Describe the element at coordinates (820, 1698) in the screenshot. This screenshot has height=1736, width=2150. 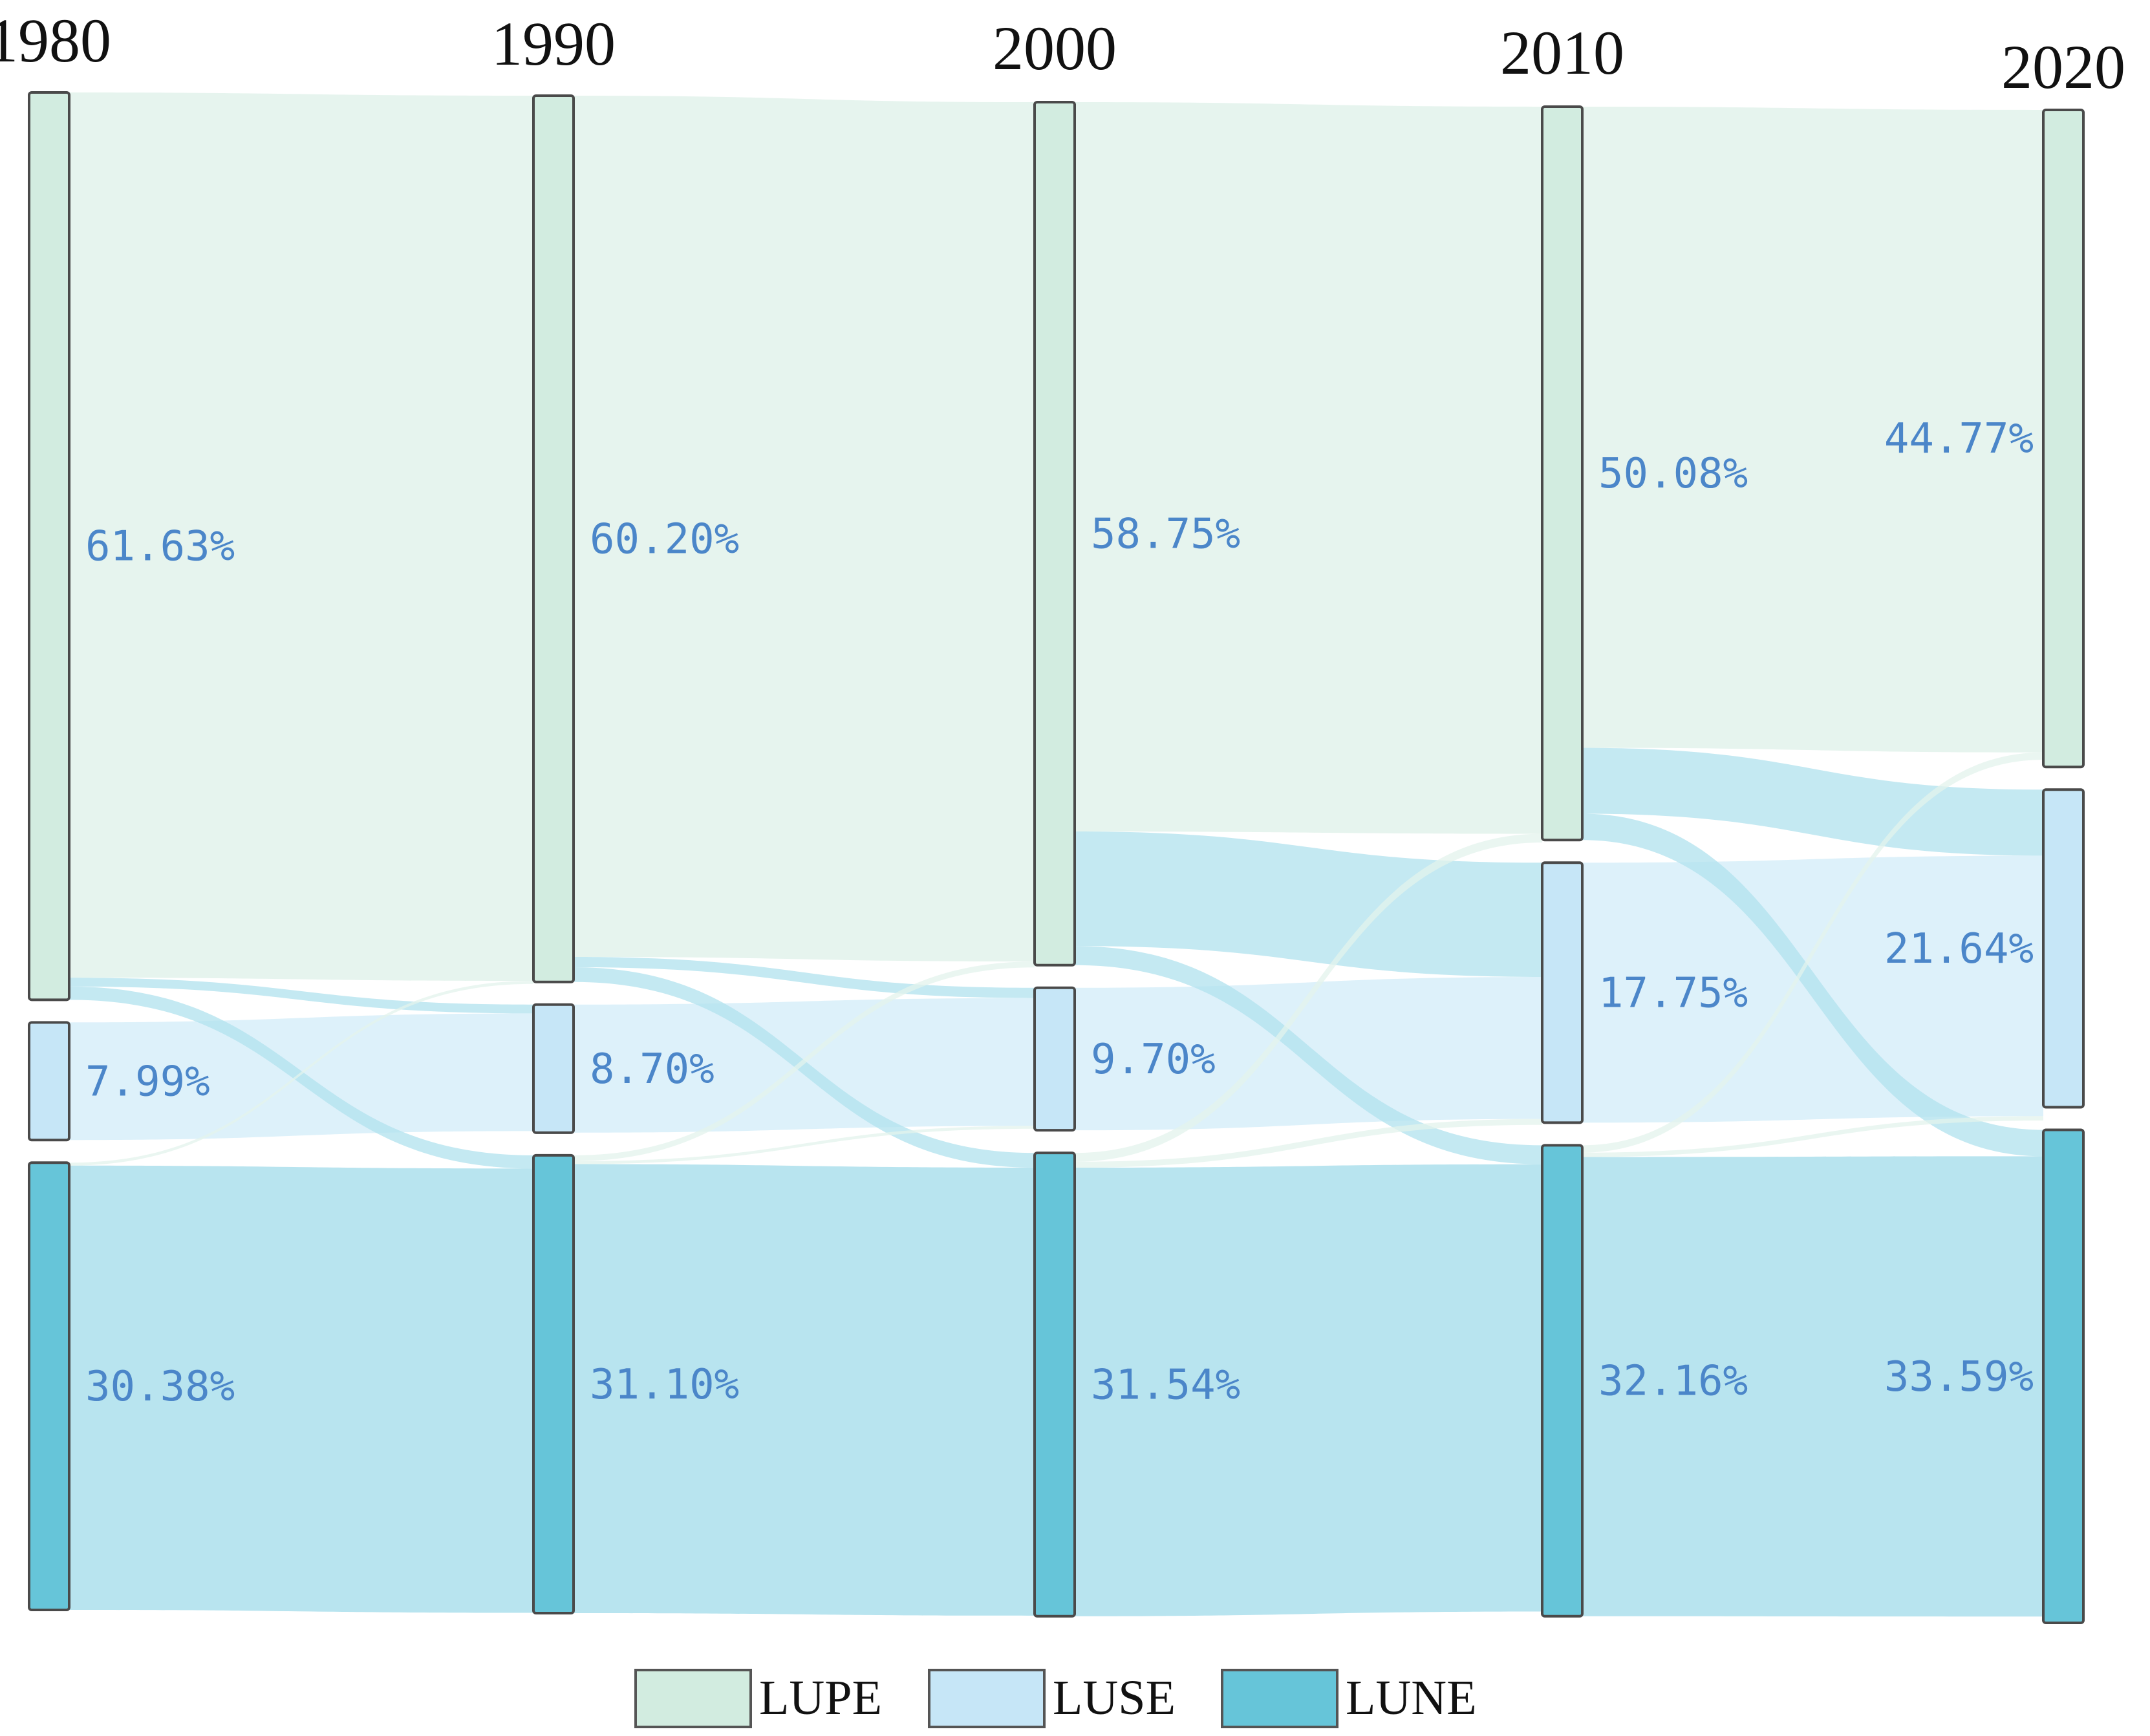
I see `legend-label-lupe: LUPE` at that location.